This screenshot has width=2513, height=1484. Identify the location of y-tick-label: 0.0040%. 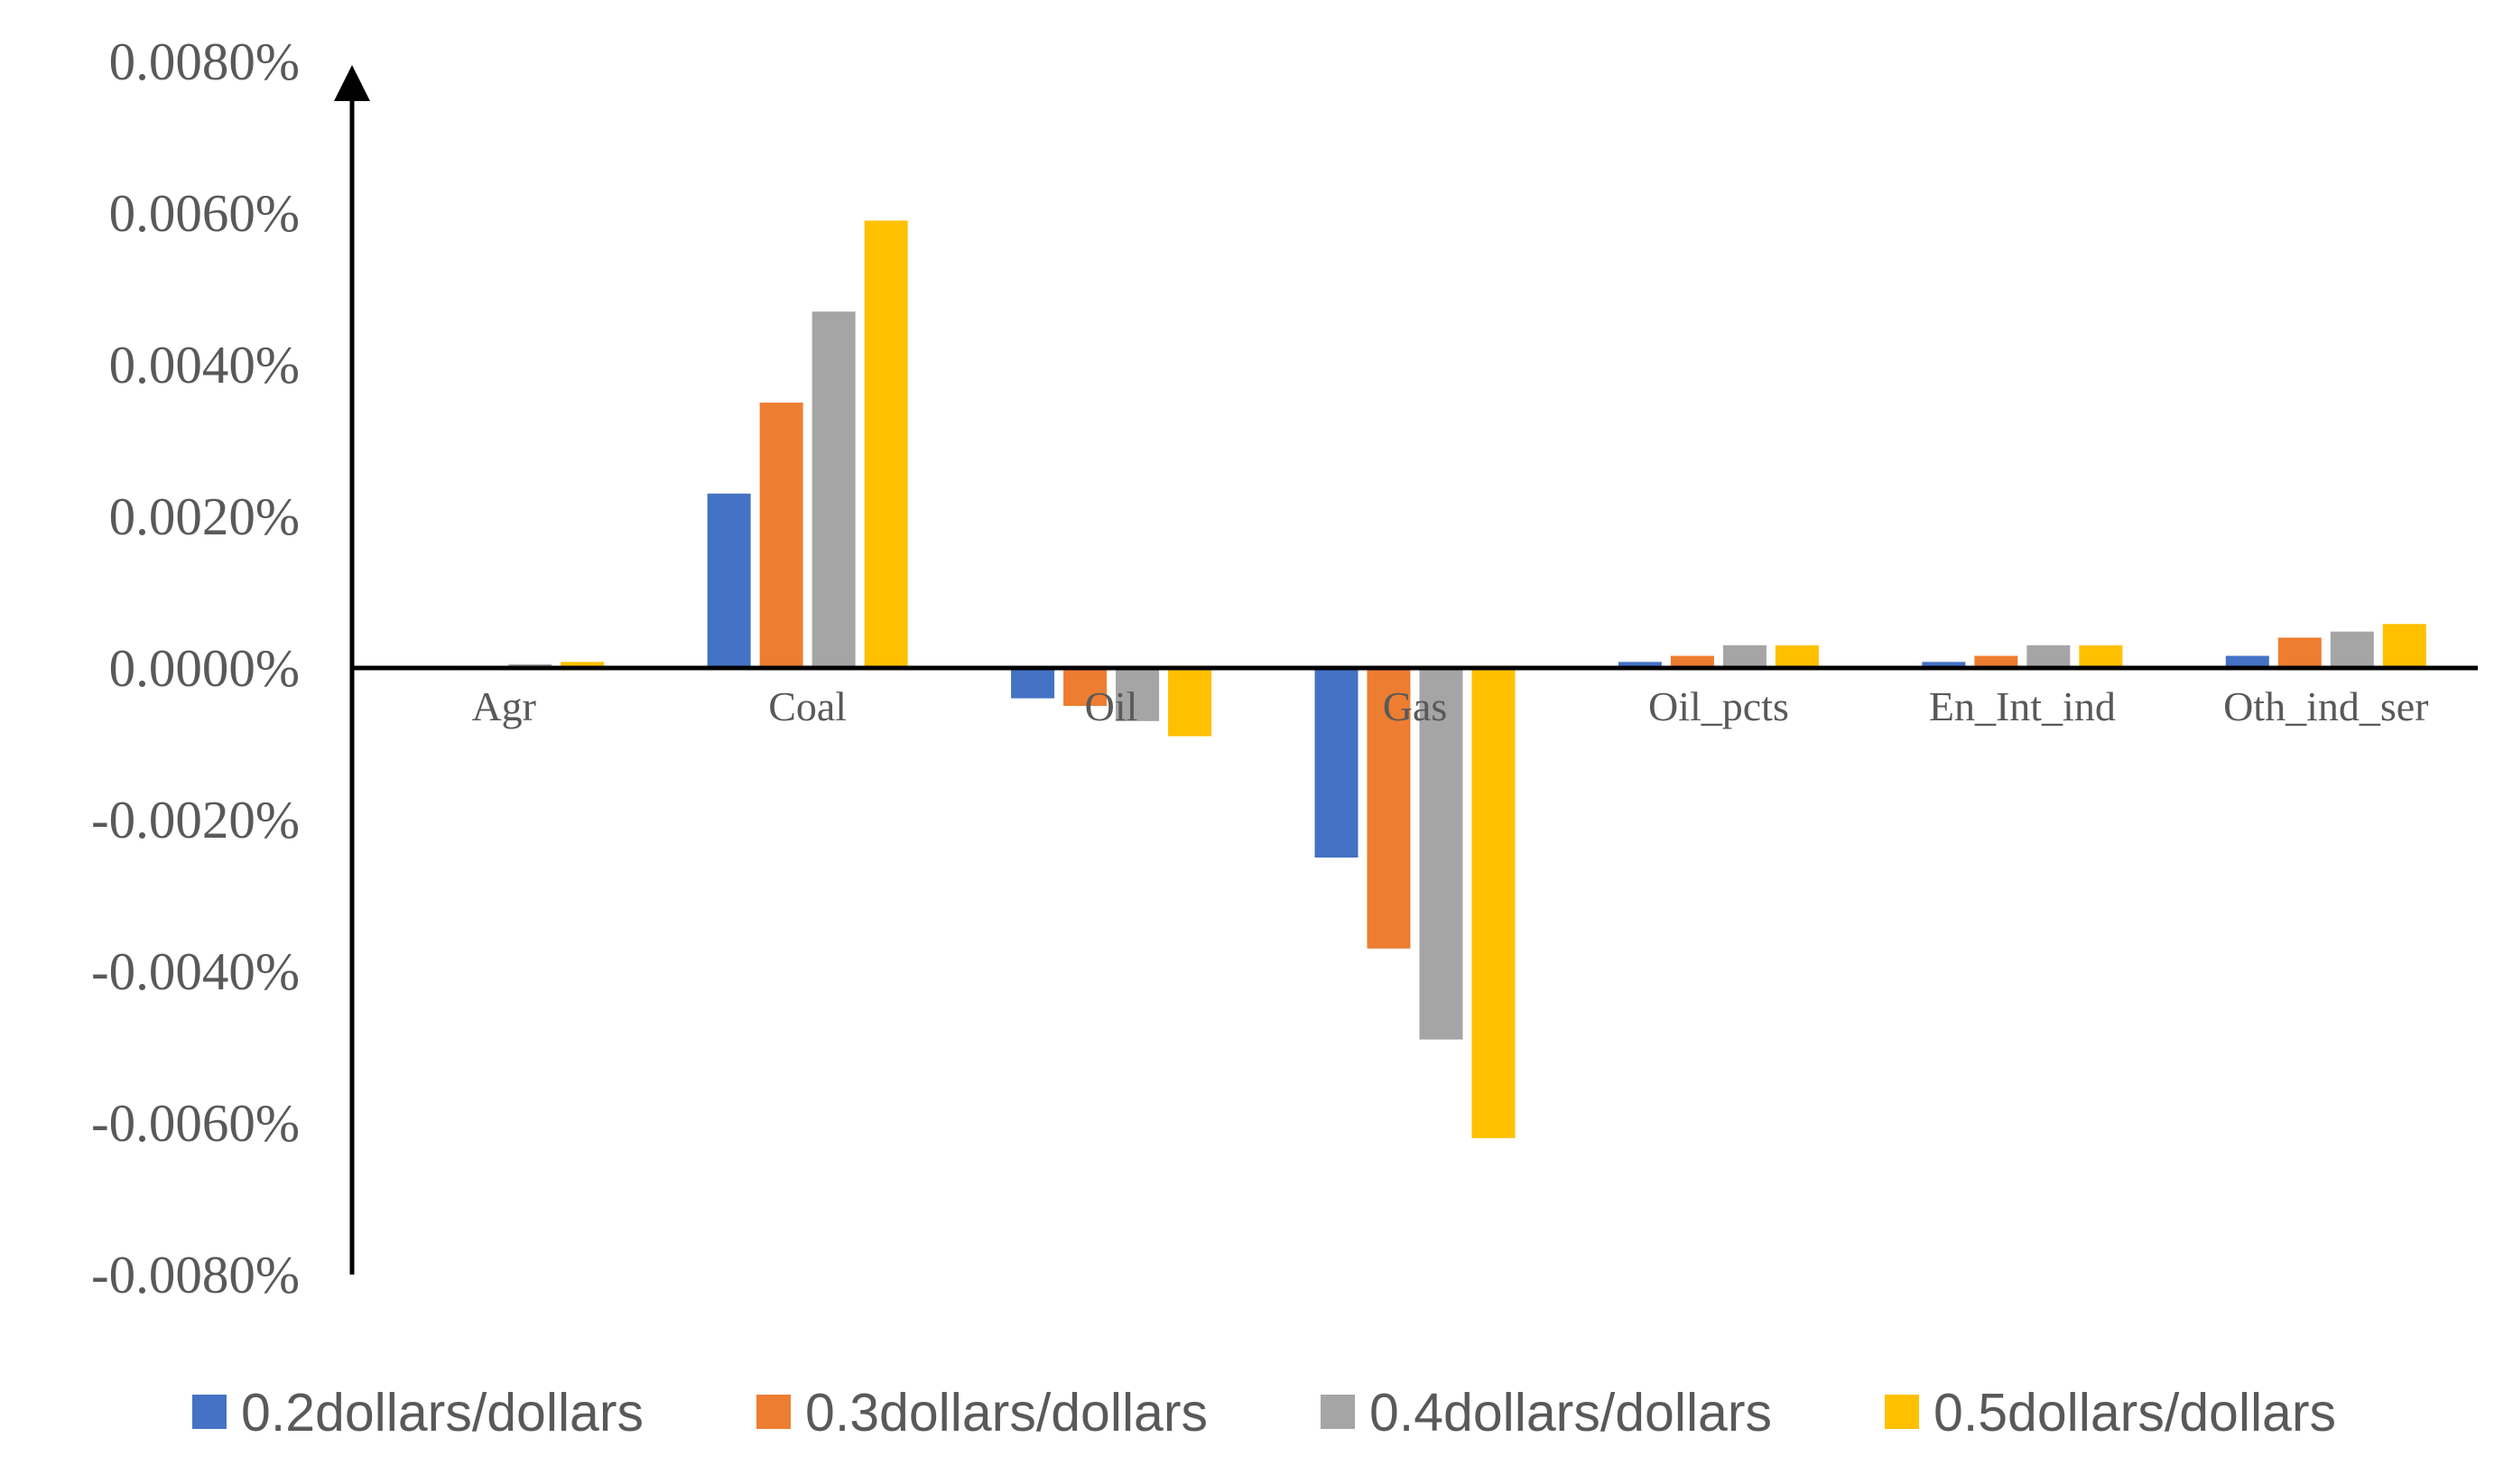
(204, 365).